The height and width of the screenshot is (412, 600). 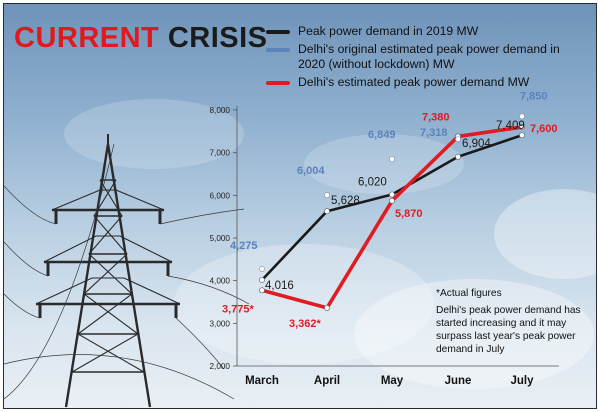 What do you see at coordinates (392, 381) in the screenshot?
I see `x-tick-label: May` at bounding box center [392, 381].